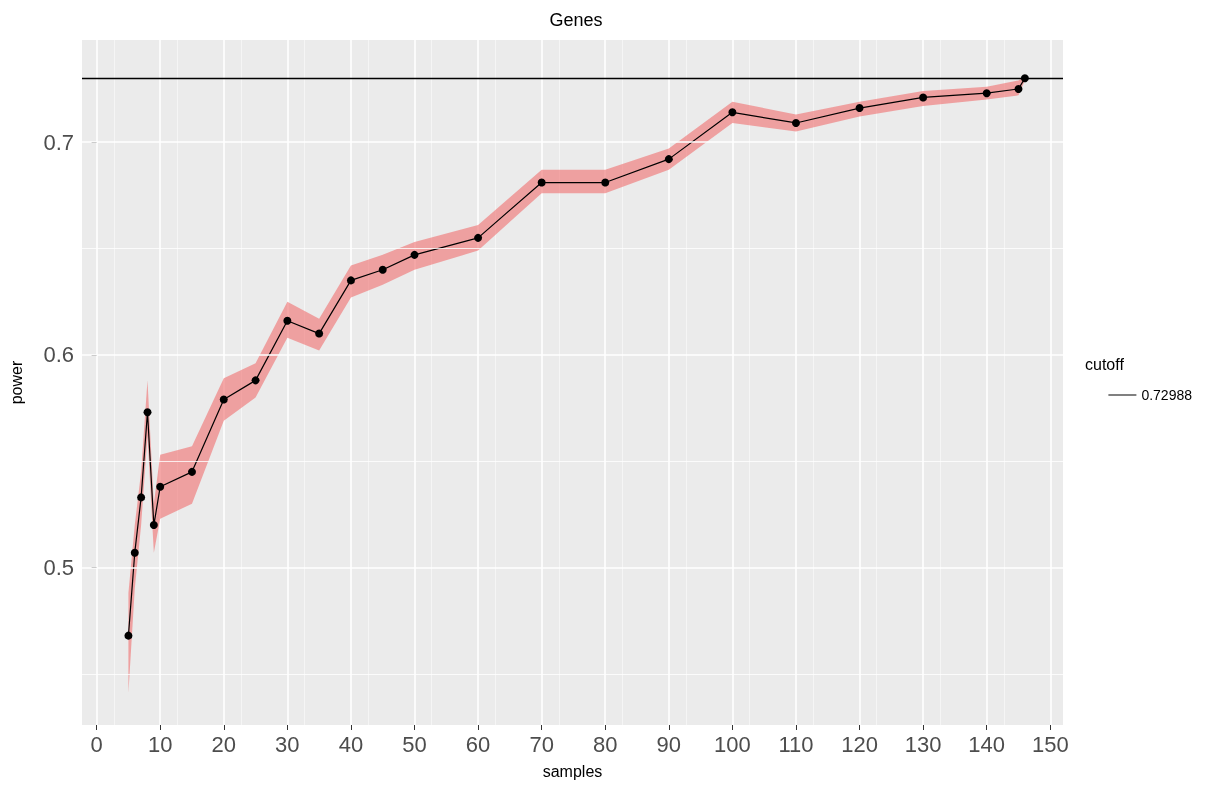 The height and width of the screenshot is (801, 1207). I want to click on x-tick-label: 60, so click(478, 744).